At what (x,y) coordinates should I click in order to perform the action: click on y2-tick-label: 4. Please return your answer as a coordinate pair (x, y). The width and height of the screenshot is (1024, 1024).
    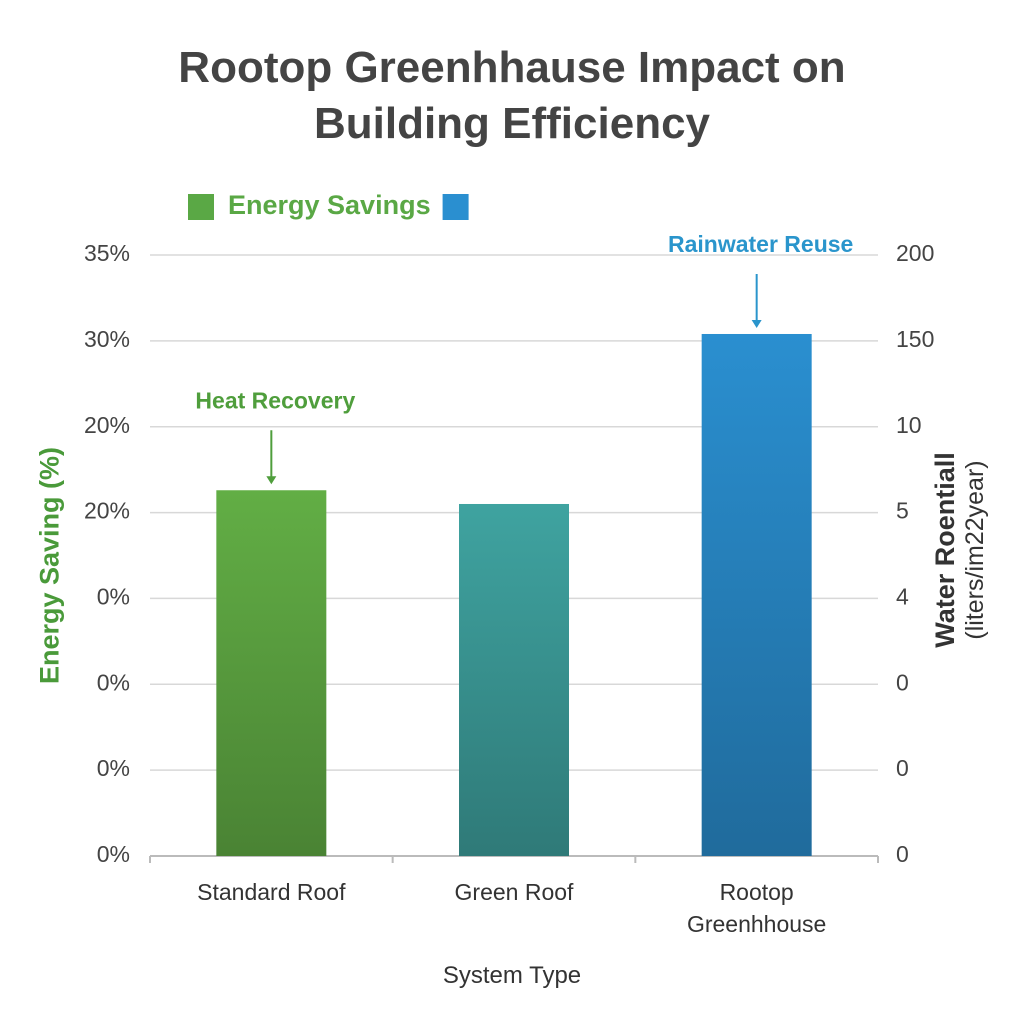
    Looking at the image, I should click on (902, 597).